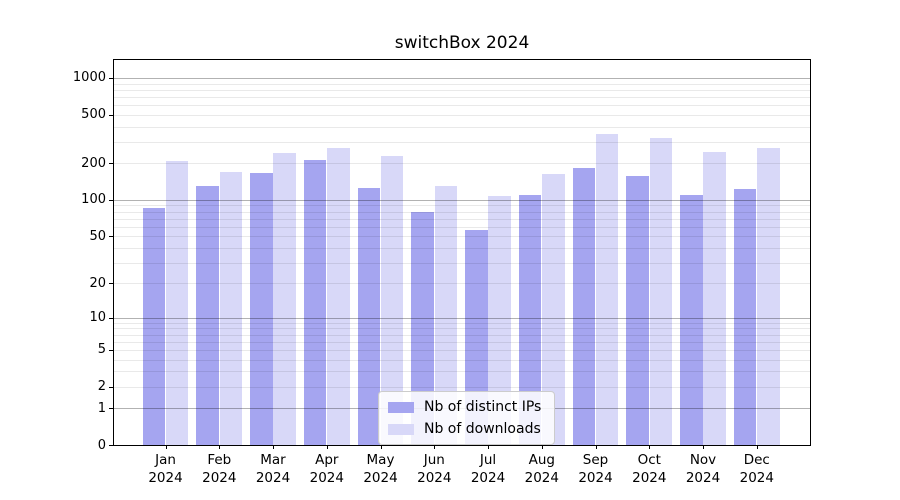 Image resolution: width=900 pixels, height=500 pixels. Describe the element at coordinates (154, 326) in the screenshot. I see `bar-distinct-ips-jan` at that location.